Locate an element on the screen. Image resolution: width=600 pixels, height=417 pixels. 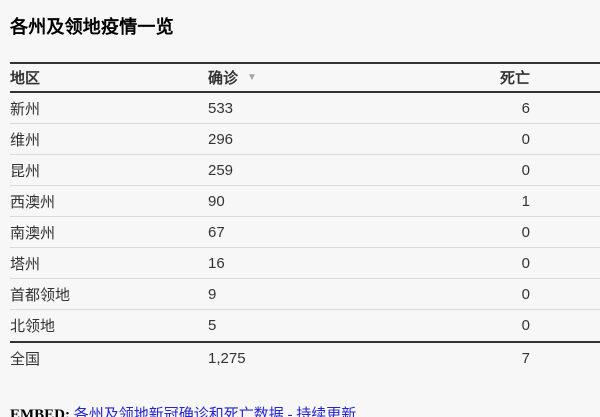
cell-confirmed: 16 is located at coordinates (216, 263).